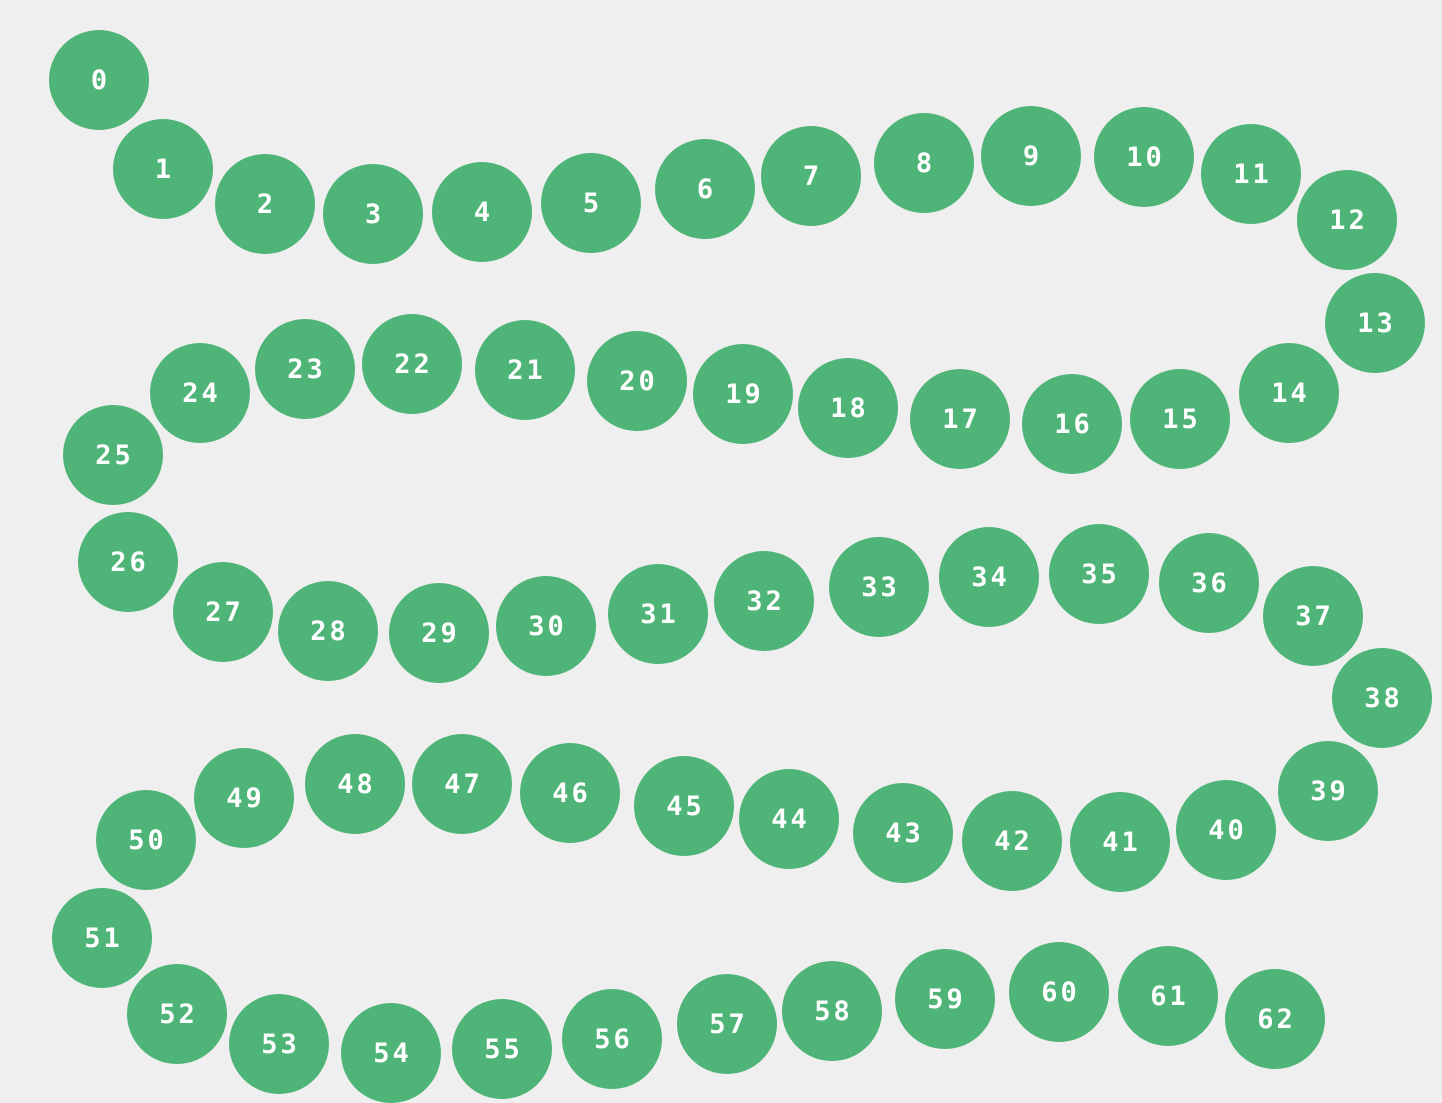 Image resolution: width=1442 pixels, height=1103 pixels. Describe the element at coordinates (924, 163) in the screenshot. I see `ball-8: 8` at that location.